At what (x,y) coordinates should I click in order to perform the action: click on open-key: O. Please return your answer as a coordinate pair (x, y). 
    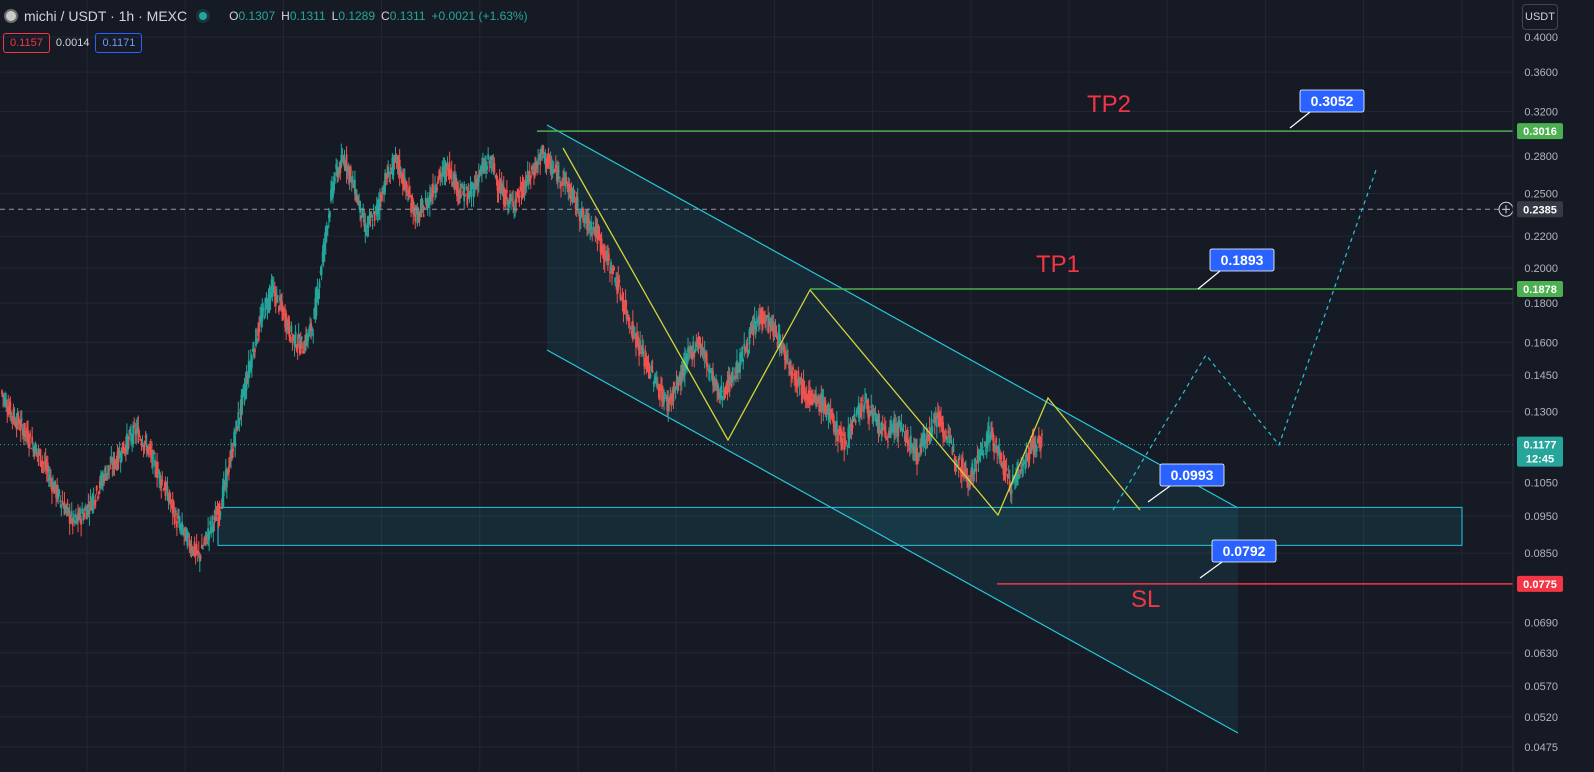
    Looking at the image, I should click on (234, 16).